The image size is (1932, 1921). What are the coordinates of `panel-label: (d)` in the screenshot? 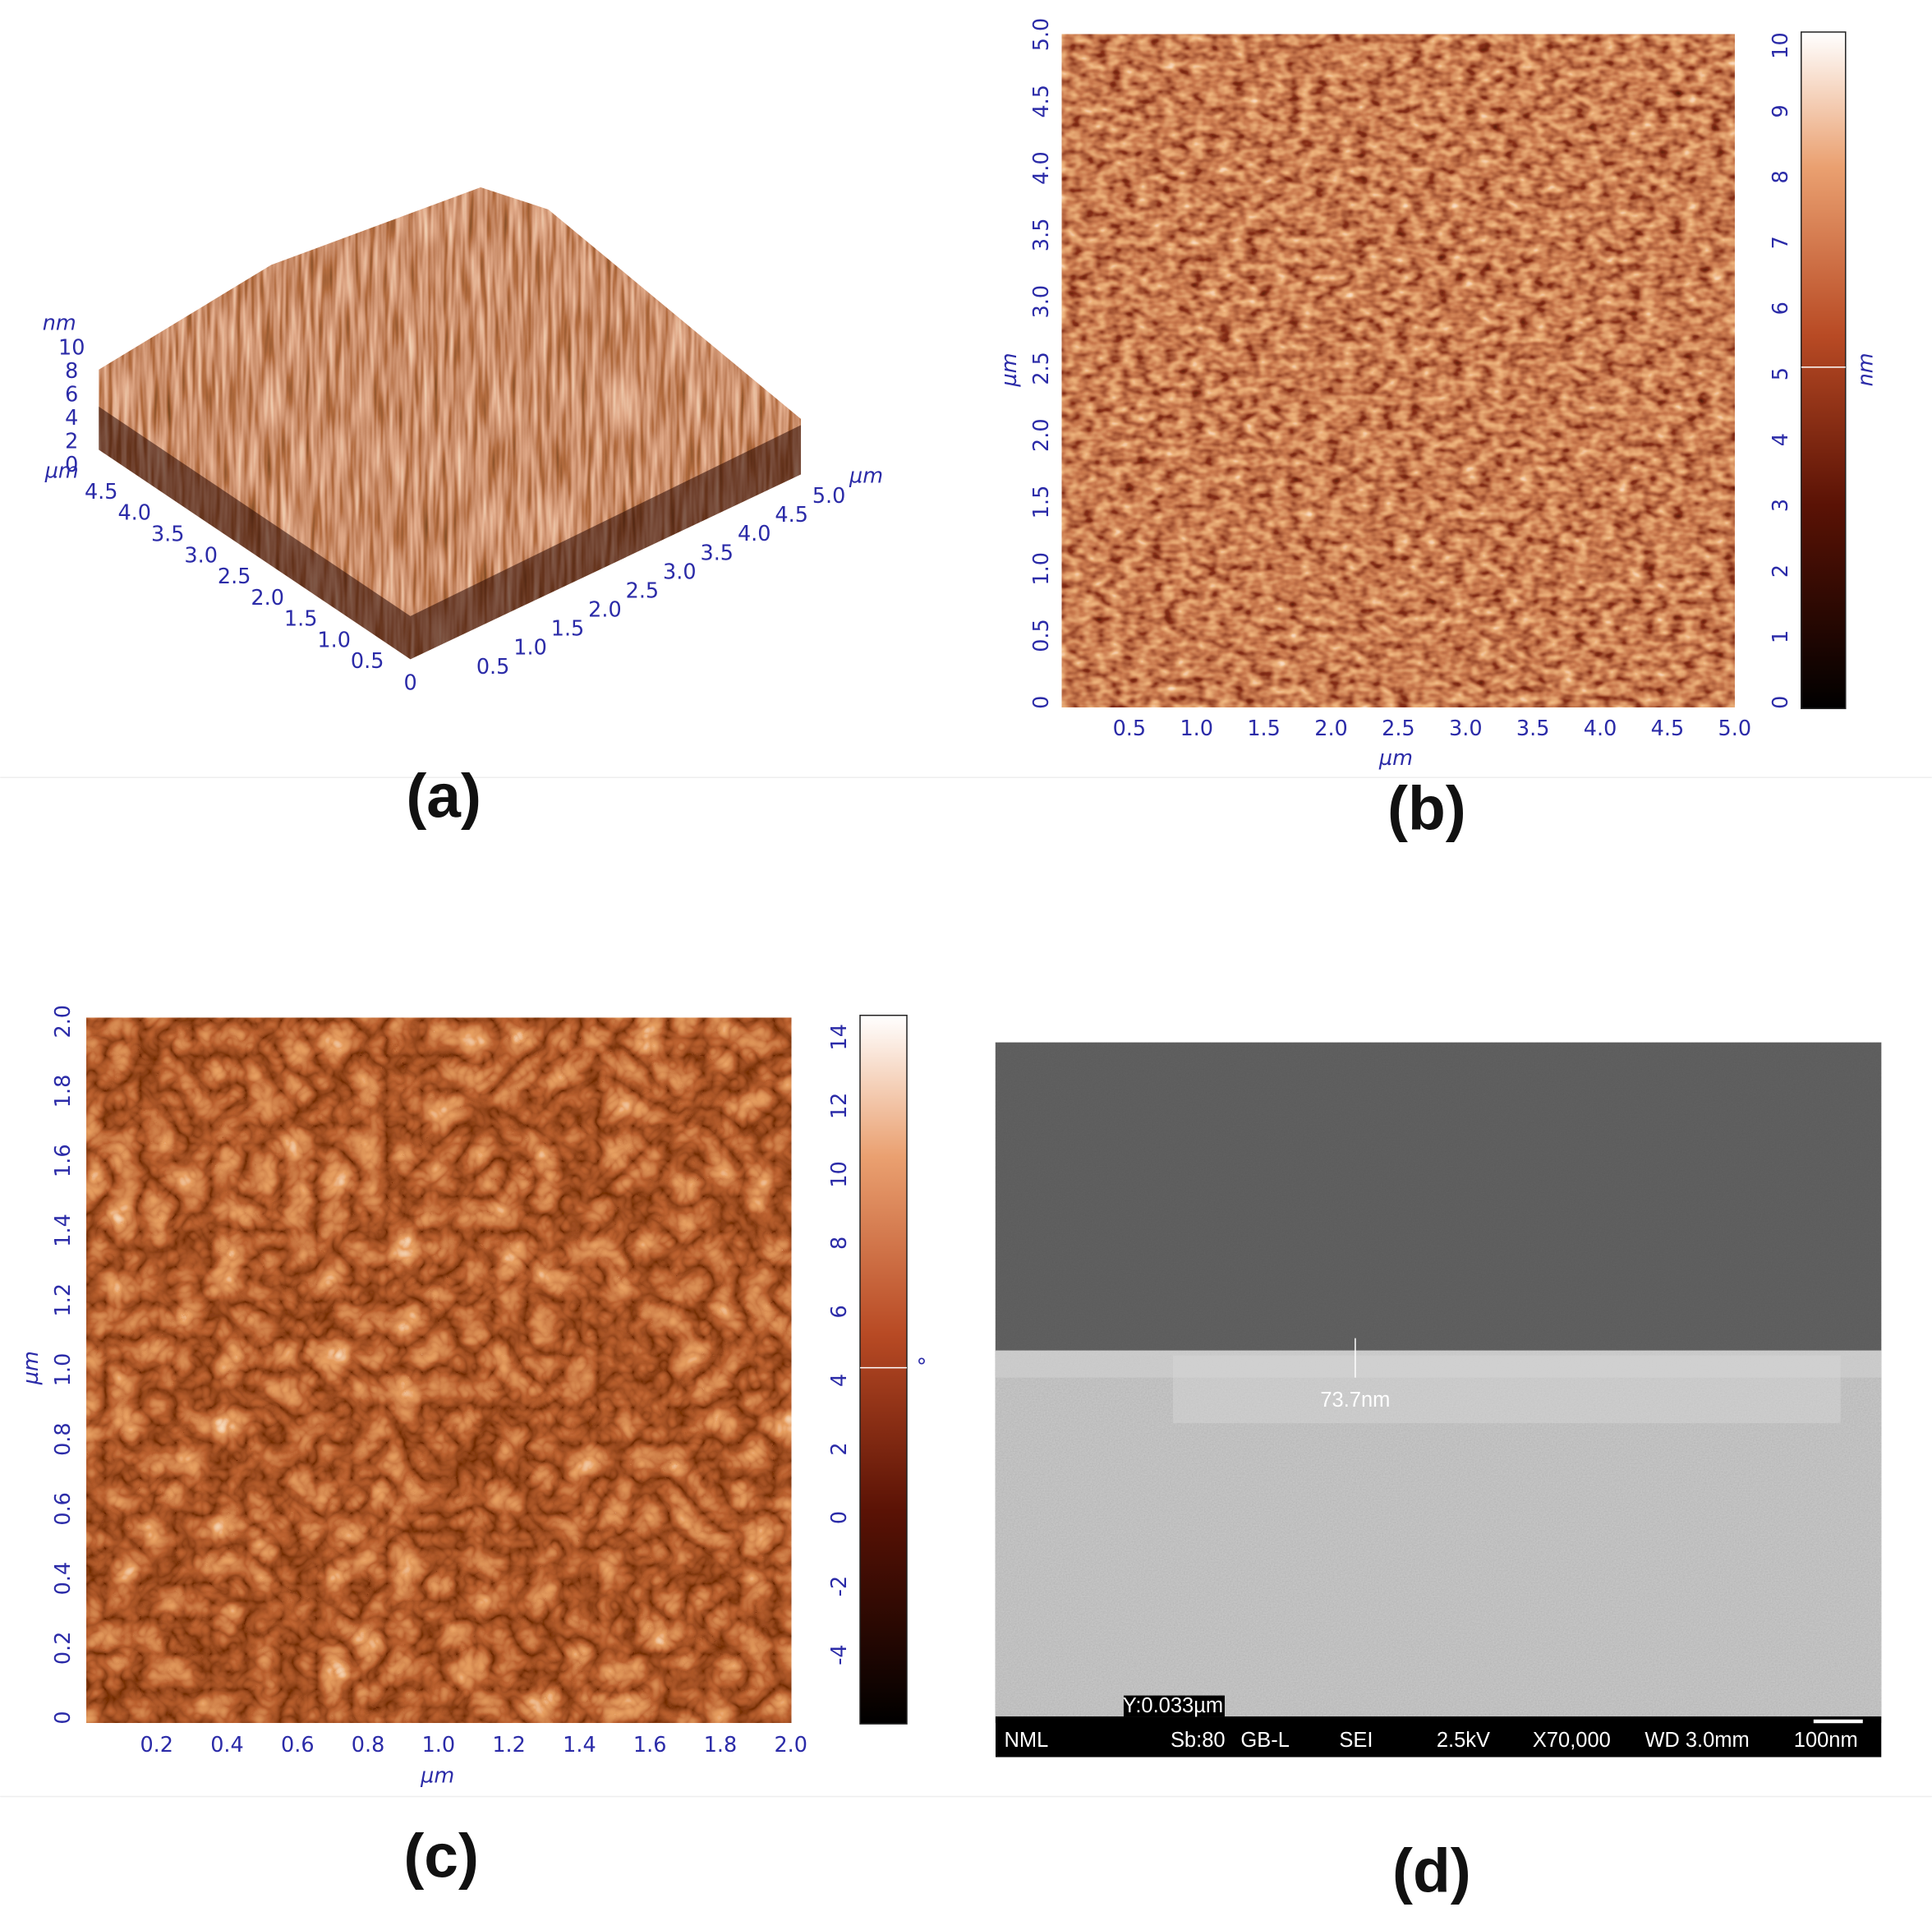 It's located at (1431, 1870).